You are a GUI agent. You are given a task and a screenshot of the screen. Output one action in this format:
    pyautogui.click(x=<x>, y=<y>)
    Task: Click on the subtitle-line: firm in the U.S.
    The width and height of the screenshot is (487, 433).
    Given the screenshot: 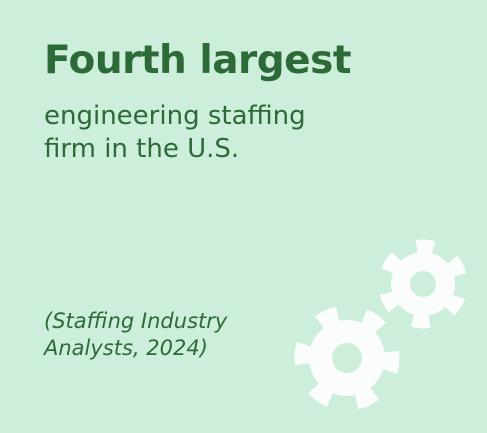 What is the action you would take?
    pyautogui.click(x=142, y=149)
    